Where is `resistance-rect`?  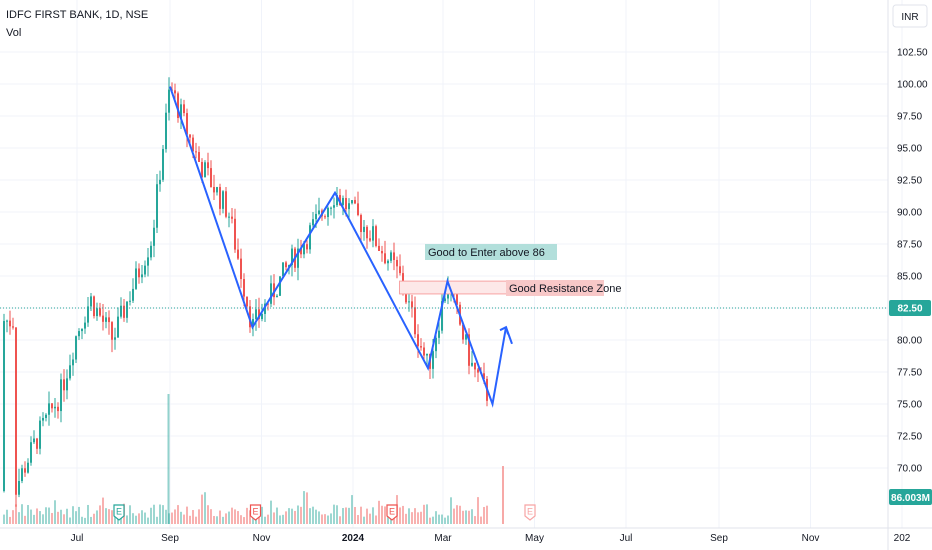 resistance-rect is located at coordinates (457, 287).